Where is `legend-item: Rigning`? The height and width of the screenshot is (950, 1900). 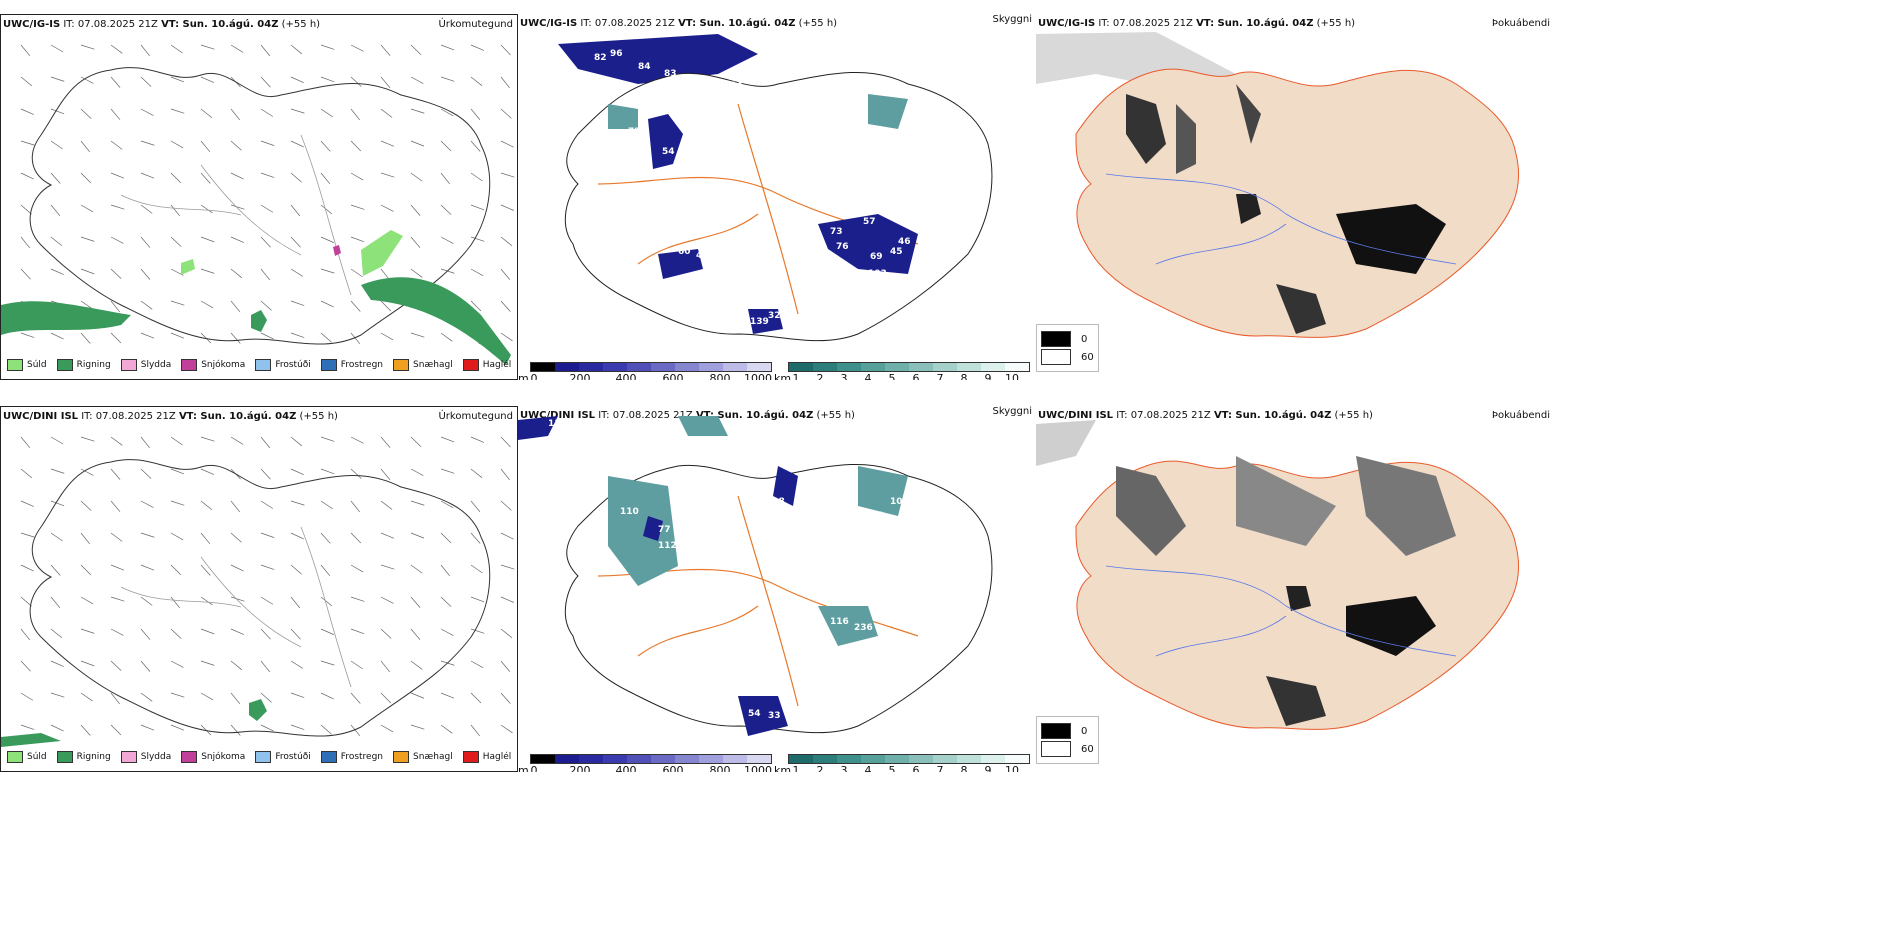 legend-item: Rigning is located at coordinates (83, 365).